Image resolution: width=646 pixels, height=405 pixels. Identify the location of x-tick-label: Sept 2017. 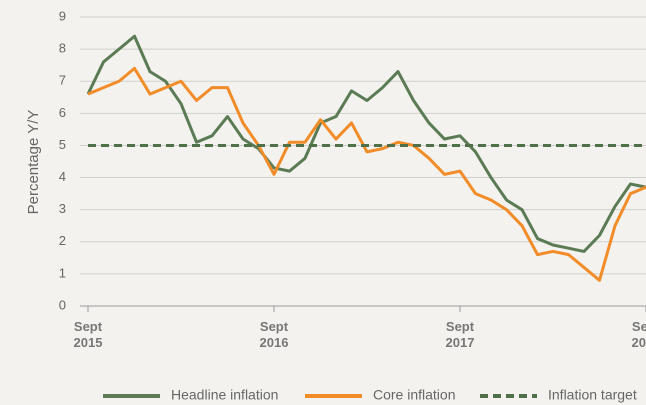
(460, 334).